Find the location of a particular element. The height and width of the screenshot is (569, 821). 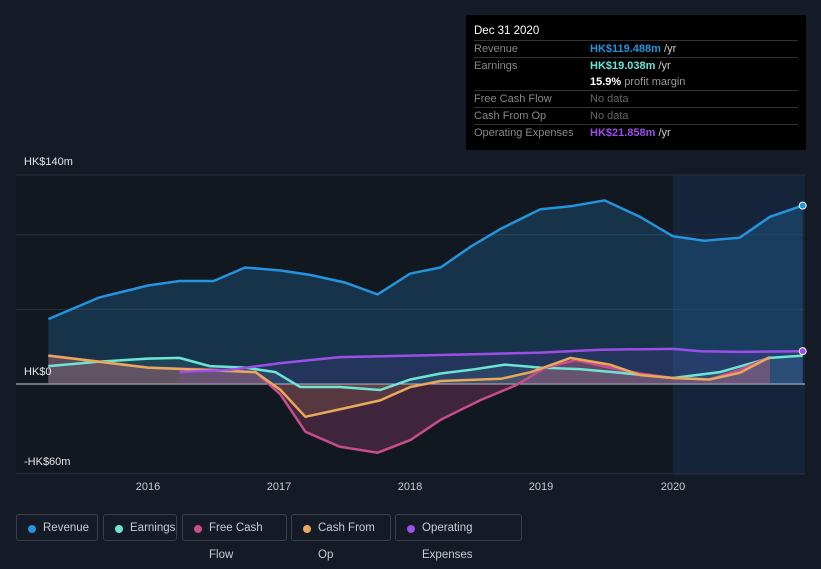

cfo-dot-icon is located at coordinates (307, 529).